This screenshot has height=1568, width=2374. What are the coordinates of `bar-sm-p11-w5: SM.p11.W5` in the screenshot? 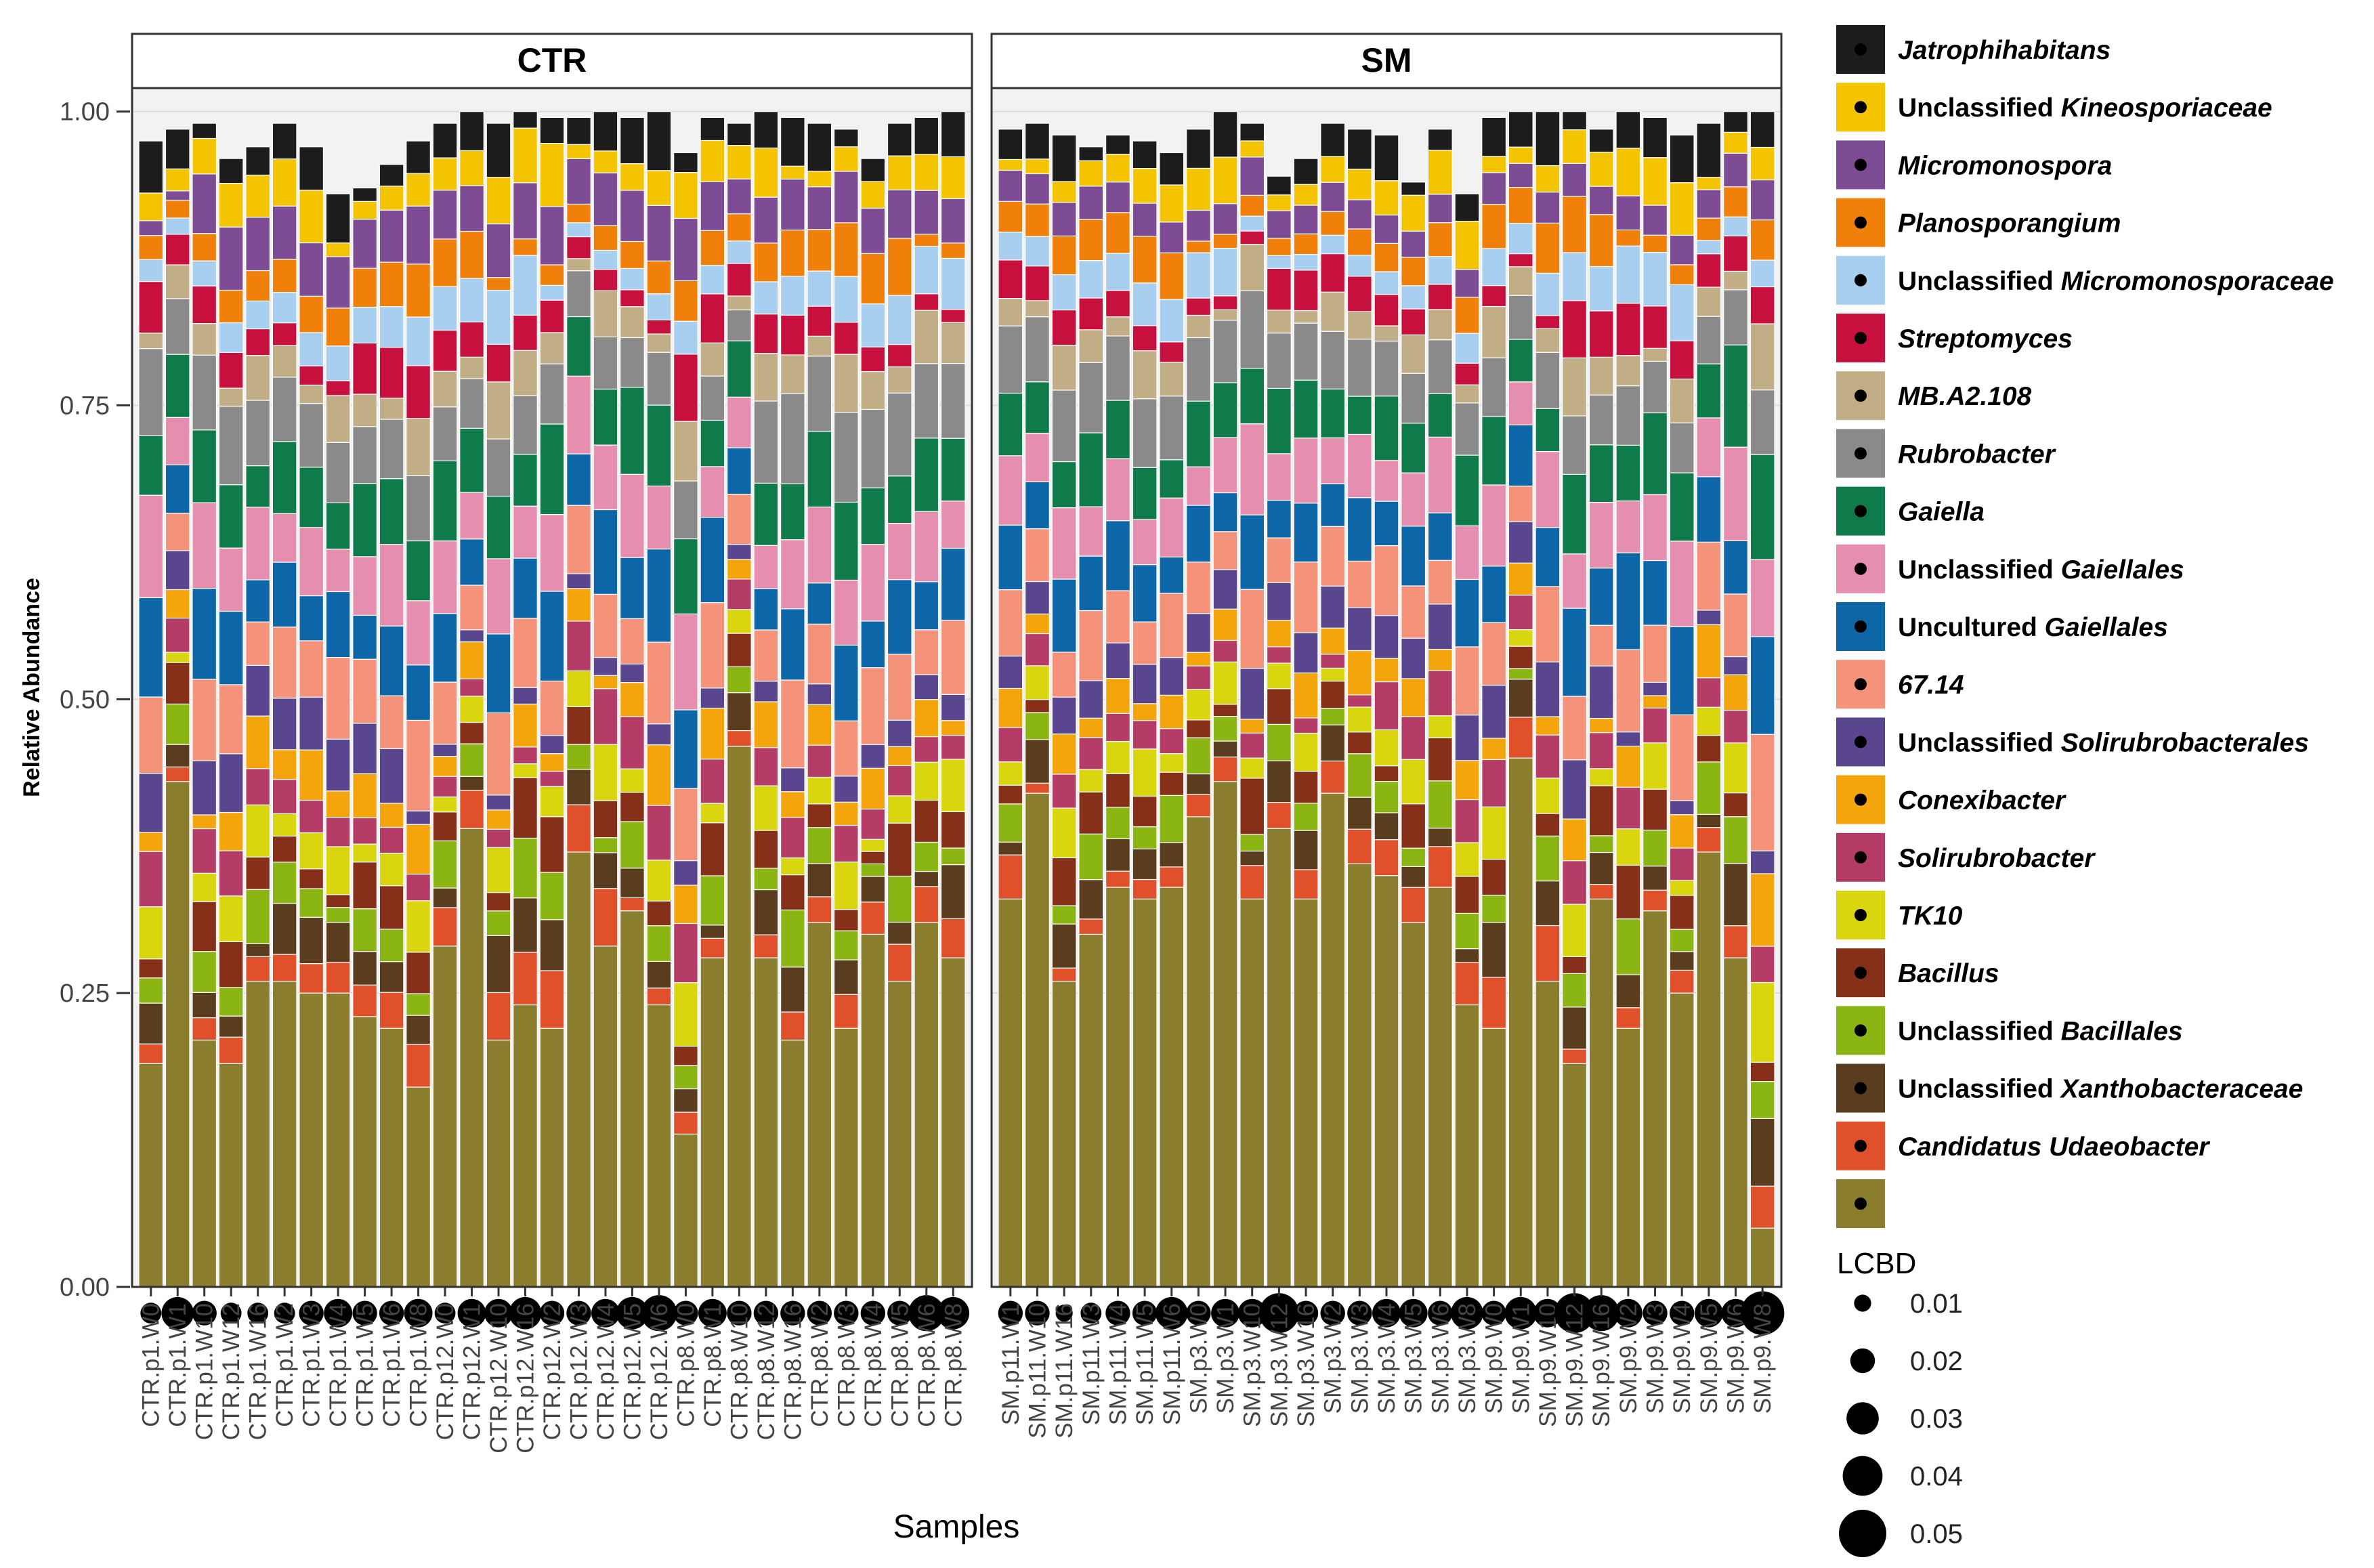 It's located at (1145, 782).